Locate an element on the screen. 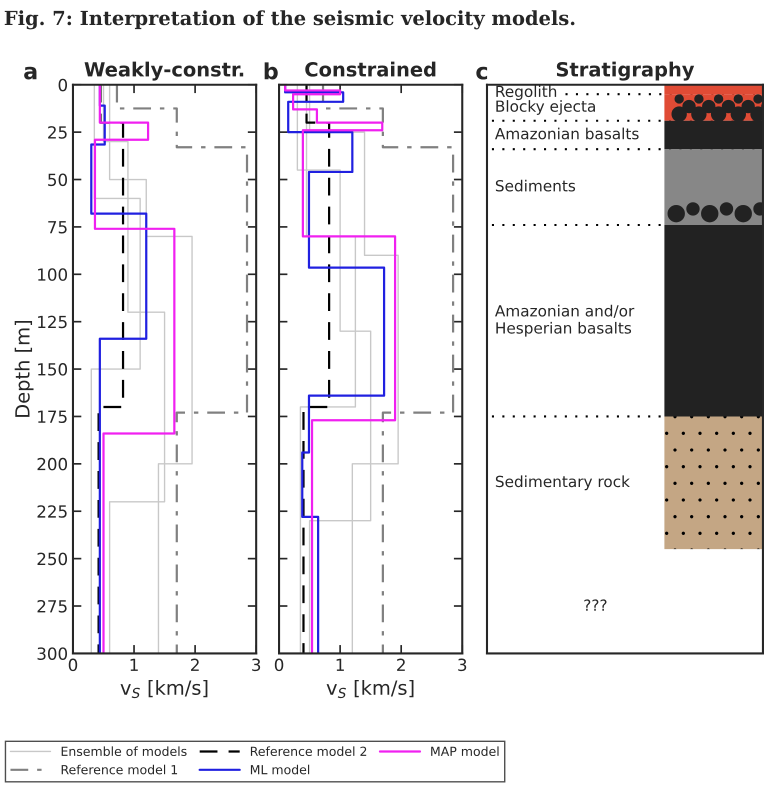 The image size is (773, 792). text: Sediments is located at coordinates (536, 186).